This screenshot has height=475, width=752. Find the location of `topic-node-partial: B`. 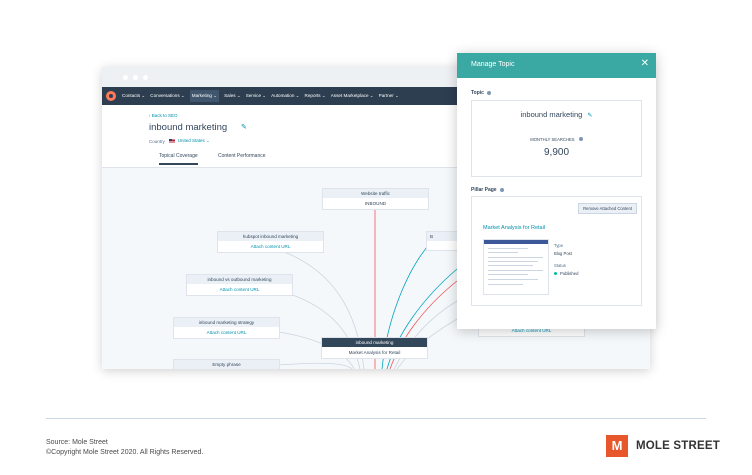

topic-node-partial: B is located at coordinates (446, 241).